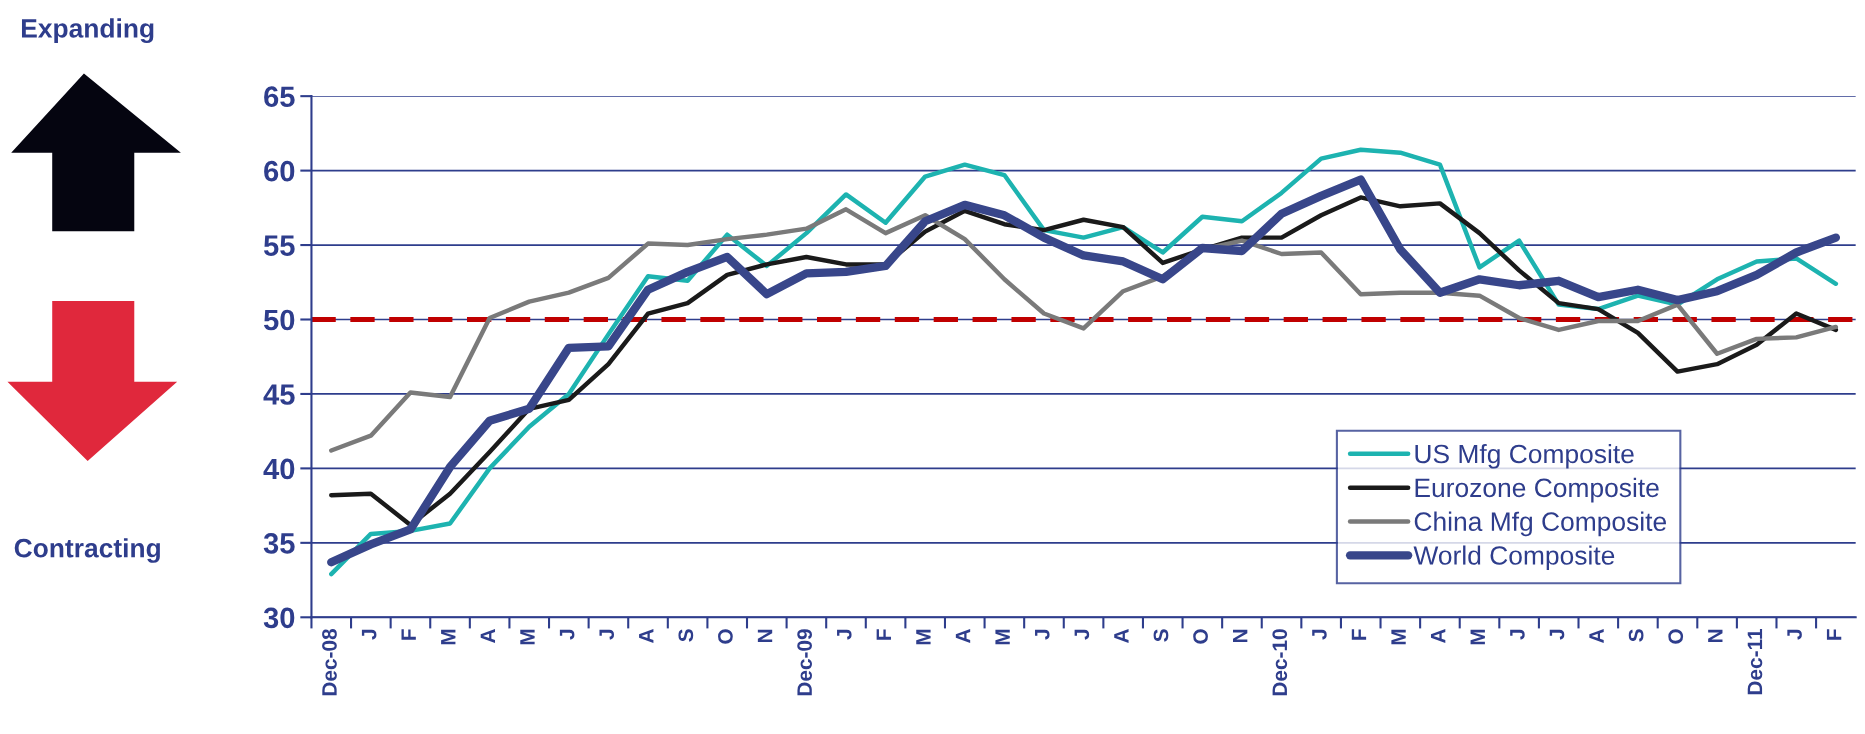 This screenshot has height=734, width=1865. I want to click on x-tick-label: Dec-11, so click(1755, 661).